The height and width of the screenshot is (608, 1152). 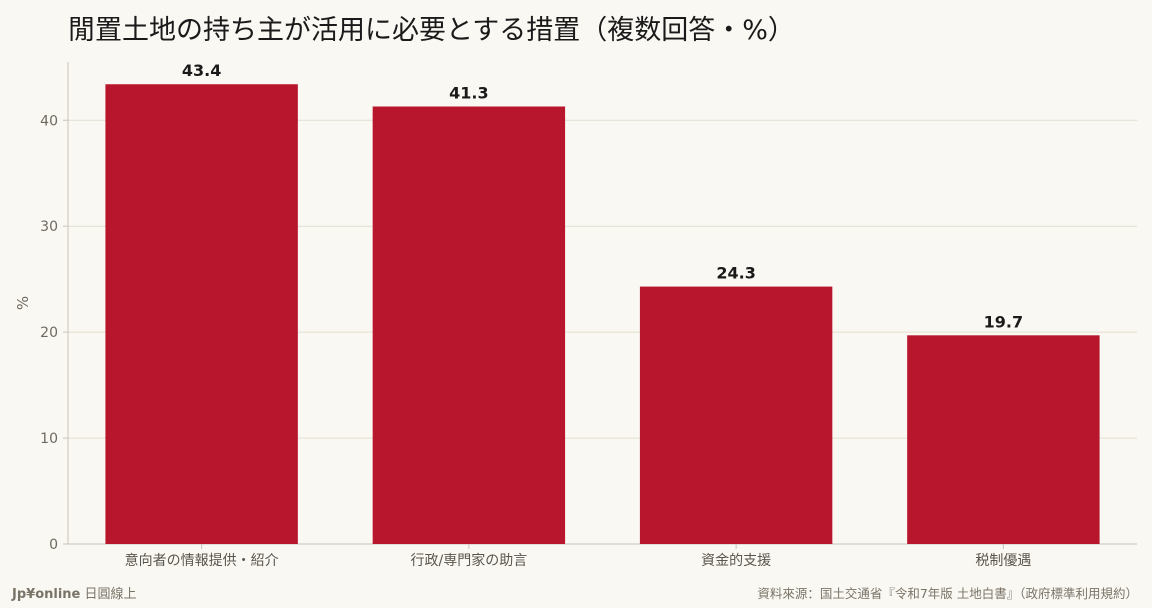 What do you see at coordinates (736, 561) in the screenshot?
I see `x-tick-label: 資金的支援` at bounding box center [736, 561].